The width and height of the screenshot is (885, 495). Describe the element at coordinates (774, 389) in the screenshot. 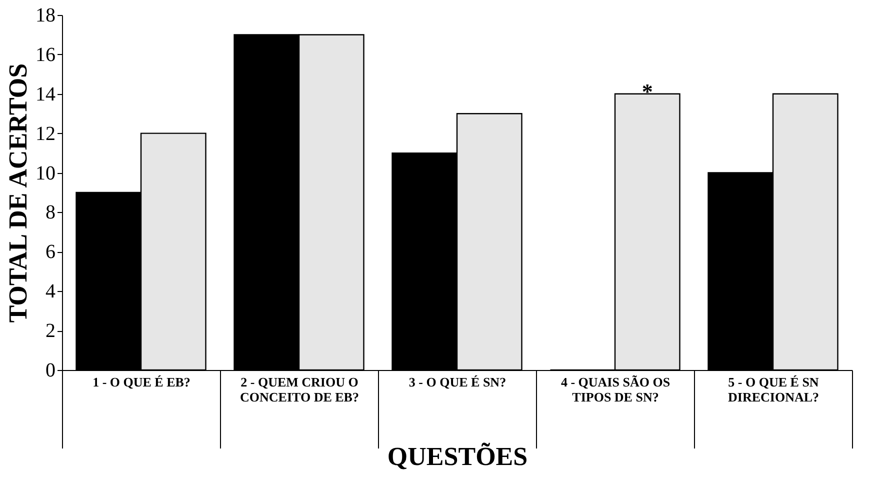

I see `x-tick-label: 5 - O QUE É SN DIRECIONAL?` at that location.